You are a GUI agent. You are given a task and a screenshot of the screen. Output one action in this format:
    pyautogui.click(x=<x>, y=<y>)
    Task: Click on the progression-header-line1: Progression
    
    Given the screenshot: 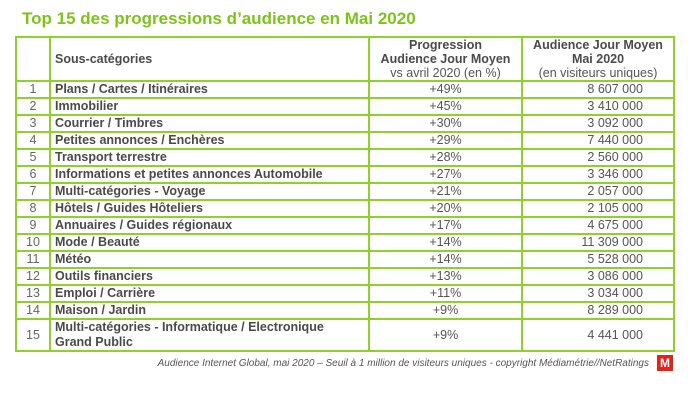 What is the action you would take?
    pyautogui.click(x=445, y=45)
    